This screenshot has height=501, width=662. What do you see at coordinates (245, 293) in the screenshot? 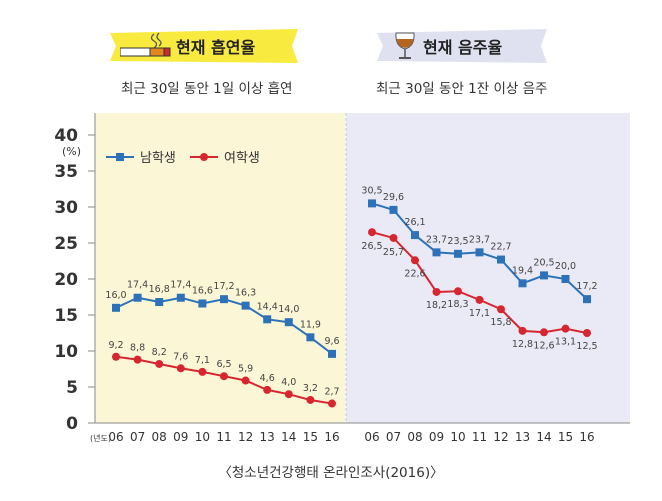
I see `data-label: 16,3` at bounding box center [245, 293].